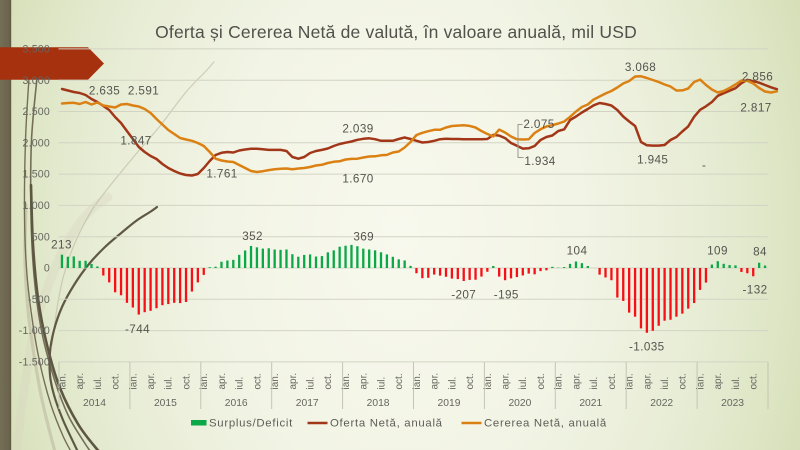 The image size is (800, 450). I want to click on svg-text: Cererea Netă, anuală, so click(545, 424).